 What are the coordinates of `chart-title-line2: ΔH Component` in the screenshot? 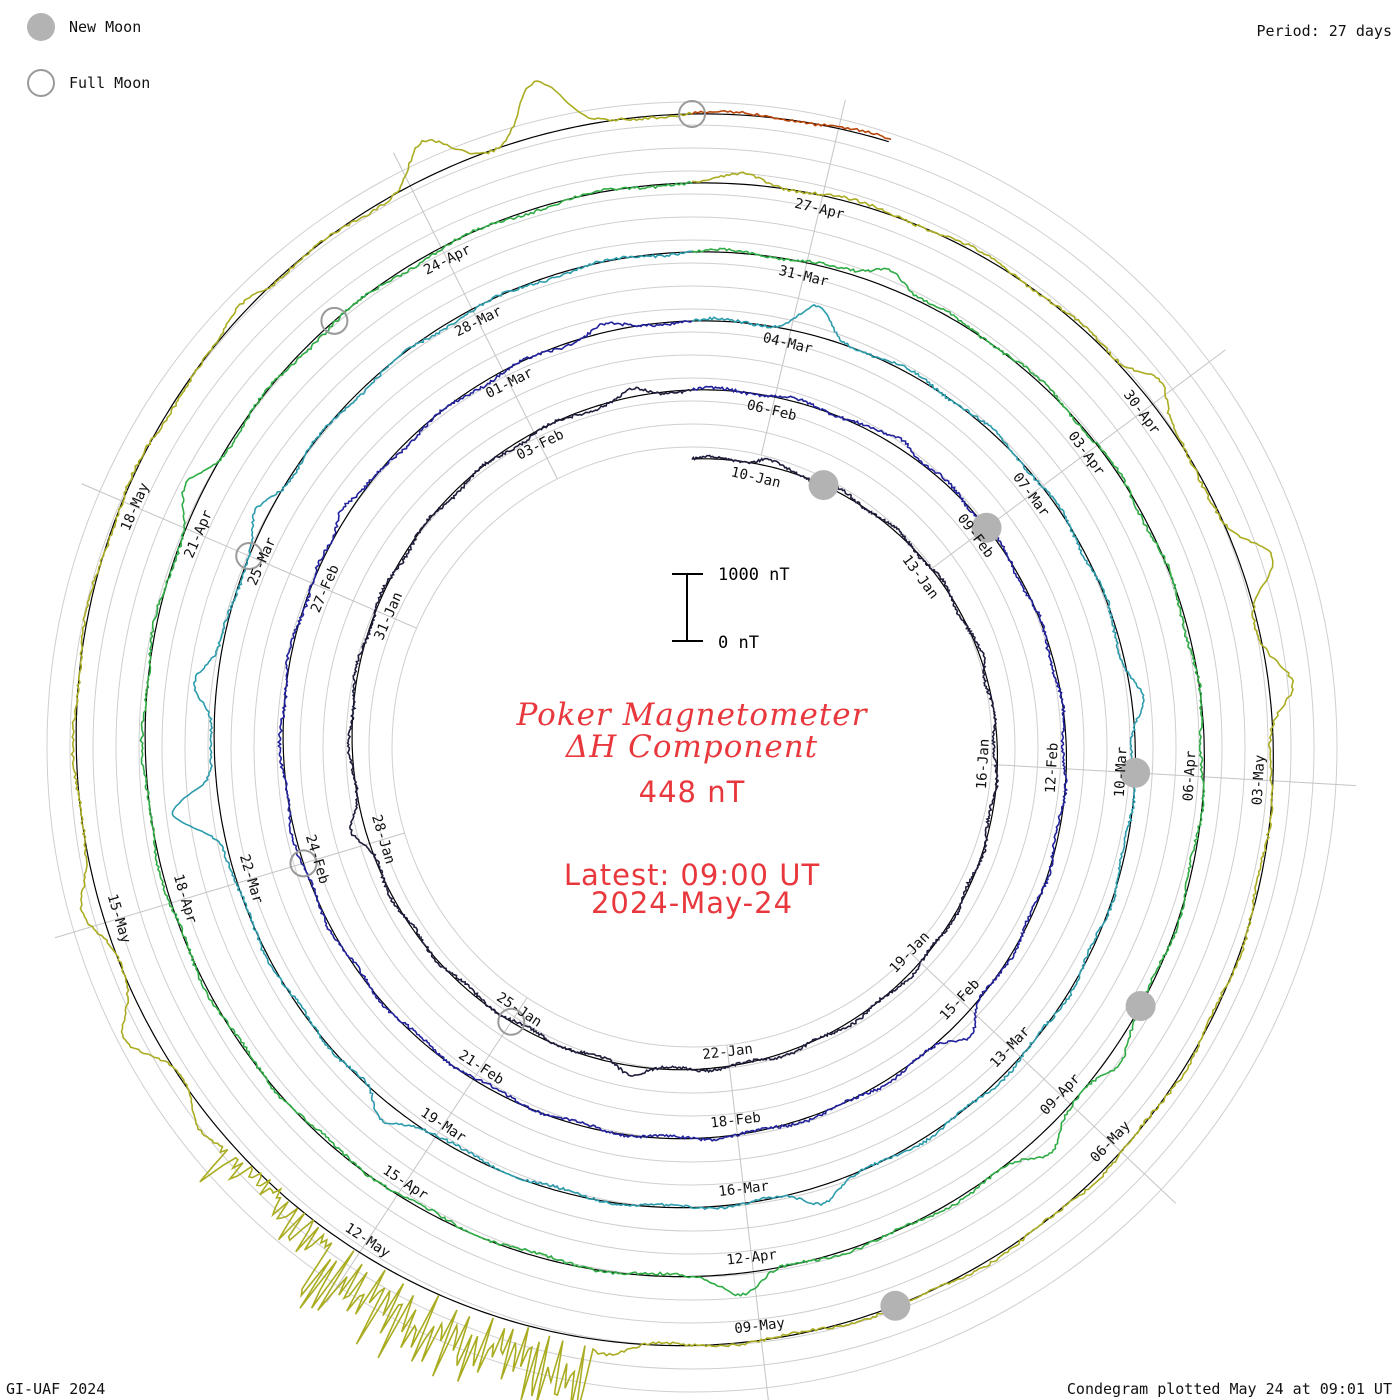 It's located at (692, 747).